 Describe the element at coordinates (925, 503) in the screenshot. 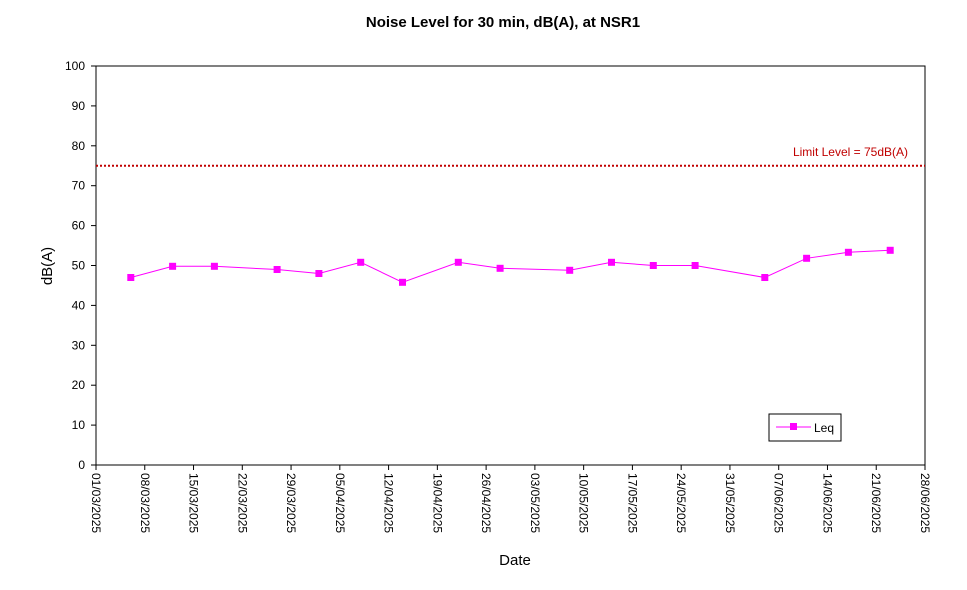

I see `x-tick-label: 28/06/2025` at that location.